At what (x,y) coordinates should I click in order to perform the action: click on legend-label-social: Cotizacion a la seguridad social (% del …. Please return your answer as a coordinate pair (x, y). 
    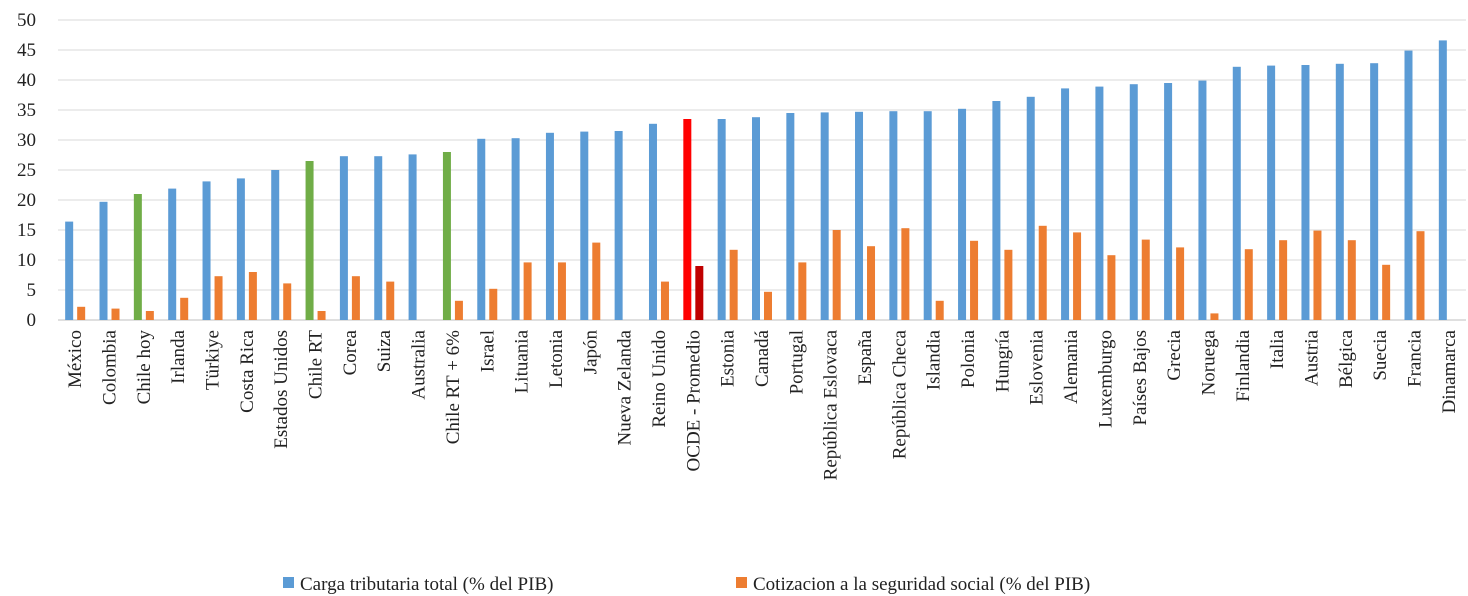
    Looking at the image, I should click on (921, 584).